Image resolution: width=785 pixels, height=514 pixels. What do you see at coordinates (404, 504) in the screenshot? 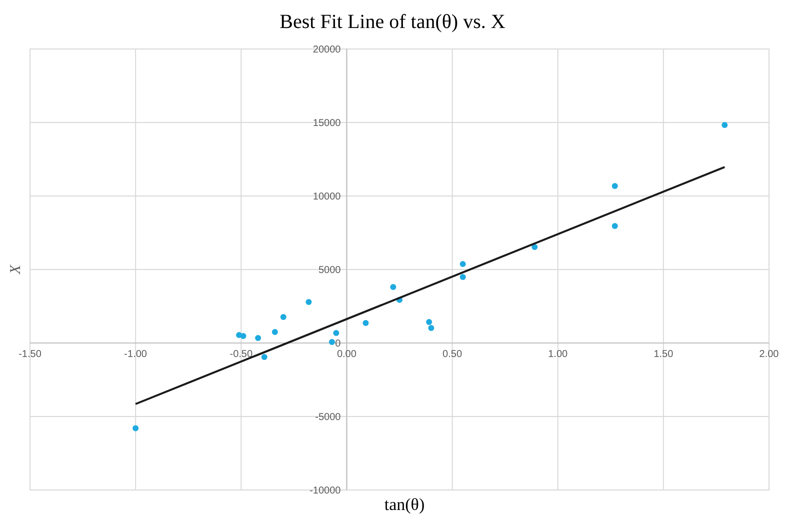
I see `x-axis-title: tan(θ)` at bounding box center [404, 504].